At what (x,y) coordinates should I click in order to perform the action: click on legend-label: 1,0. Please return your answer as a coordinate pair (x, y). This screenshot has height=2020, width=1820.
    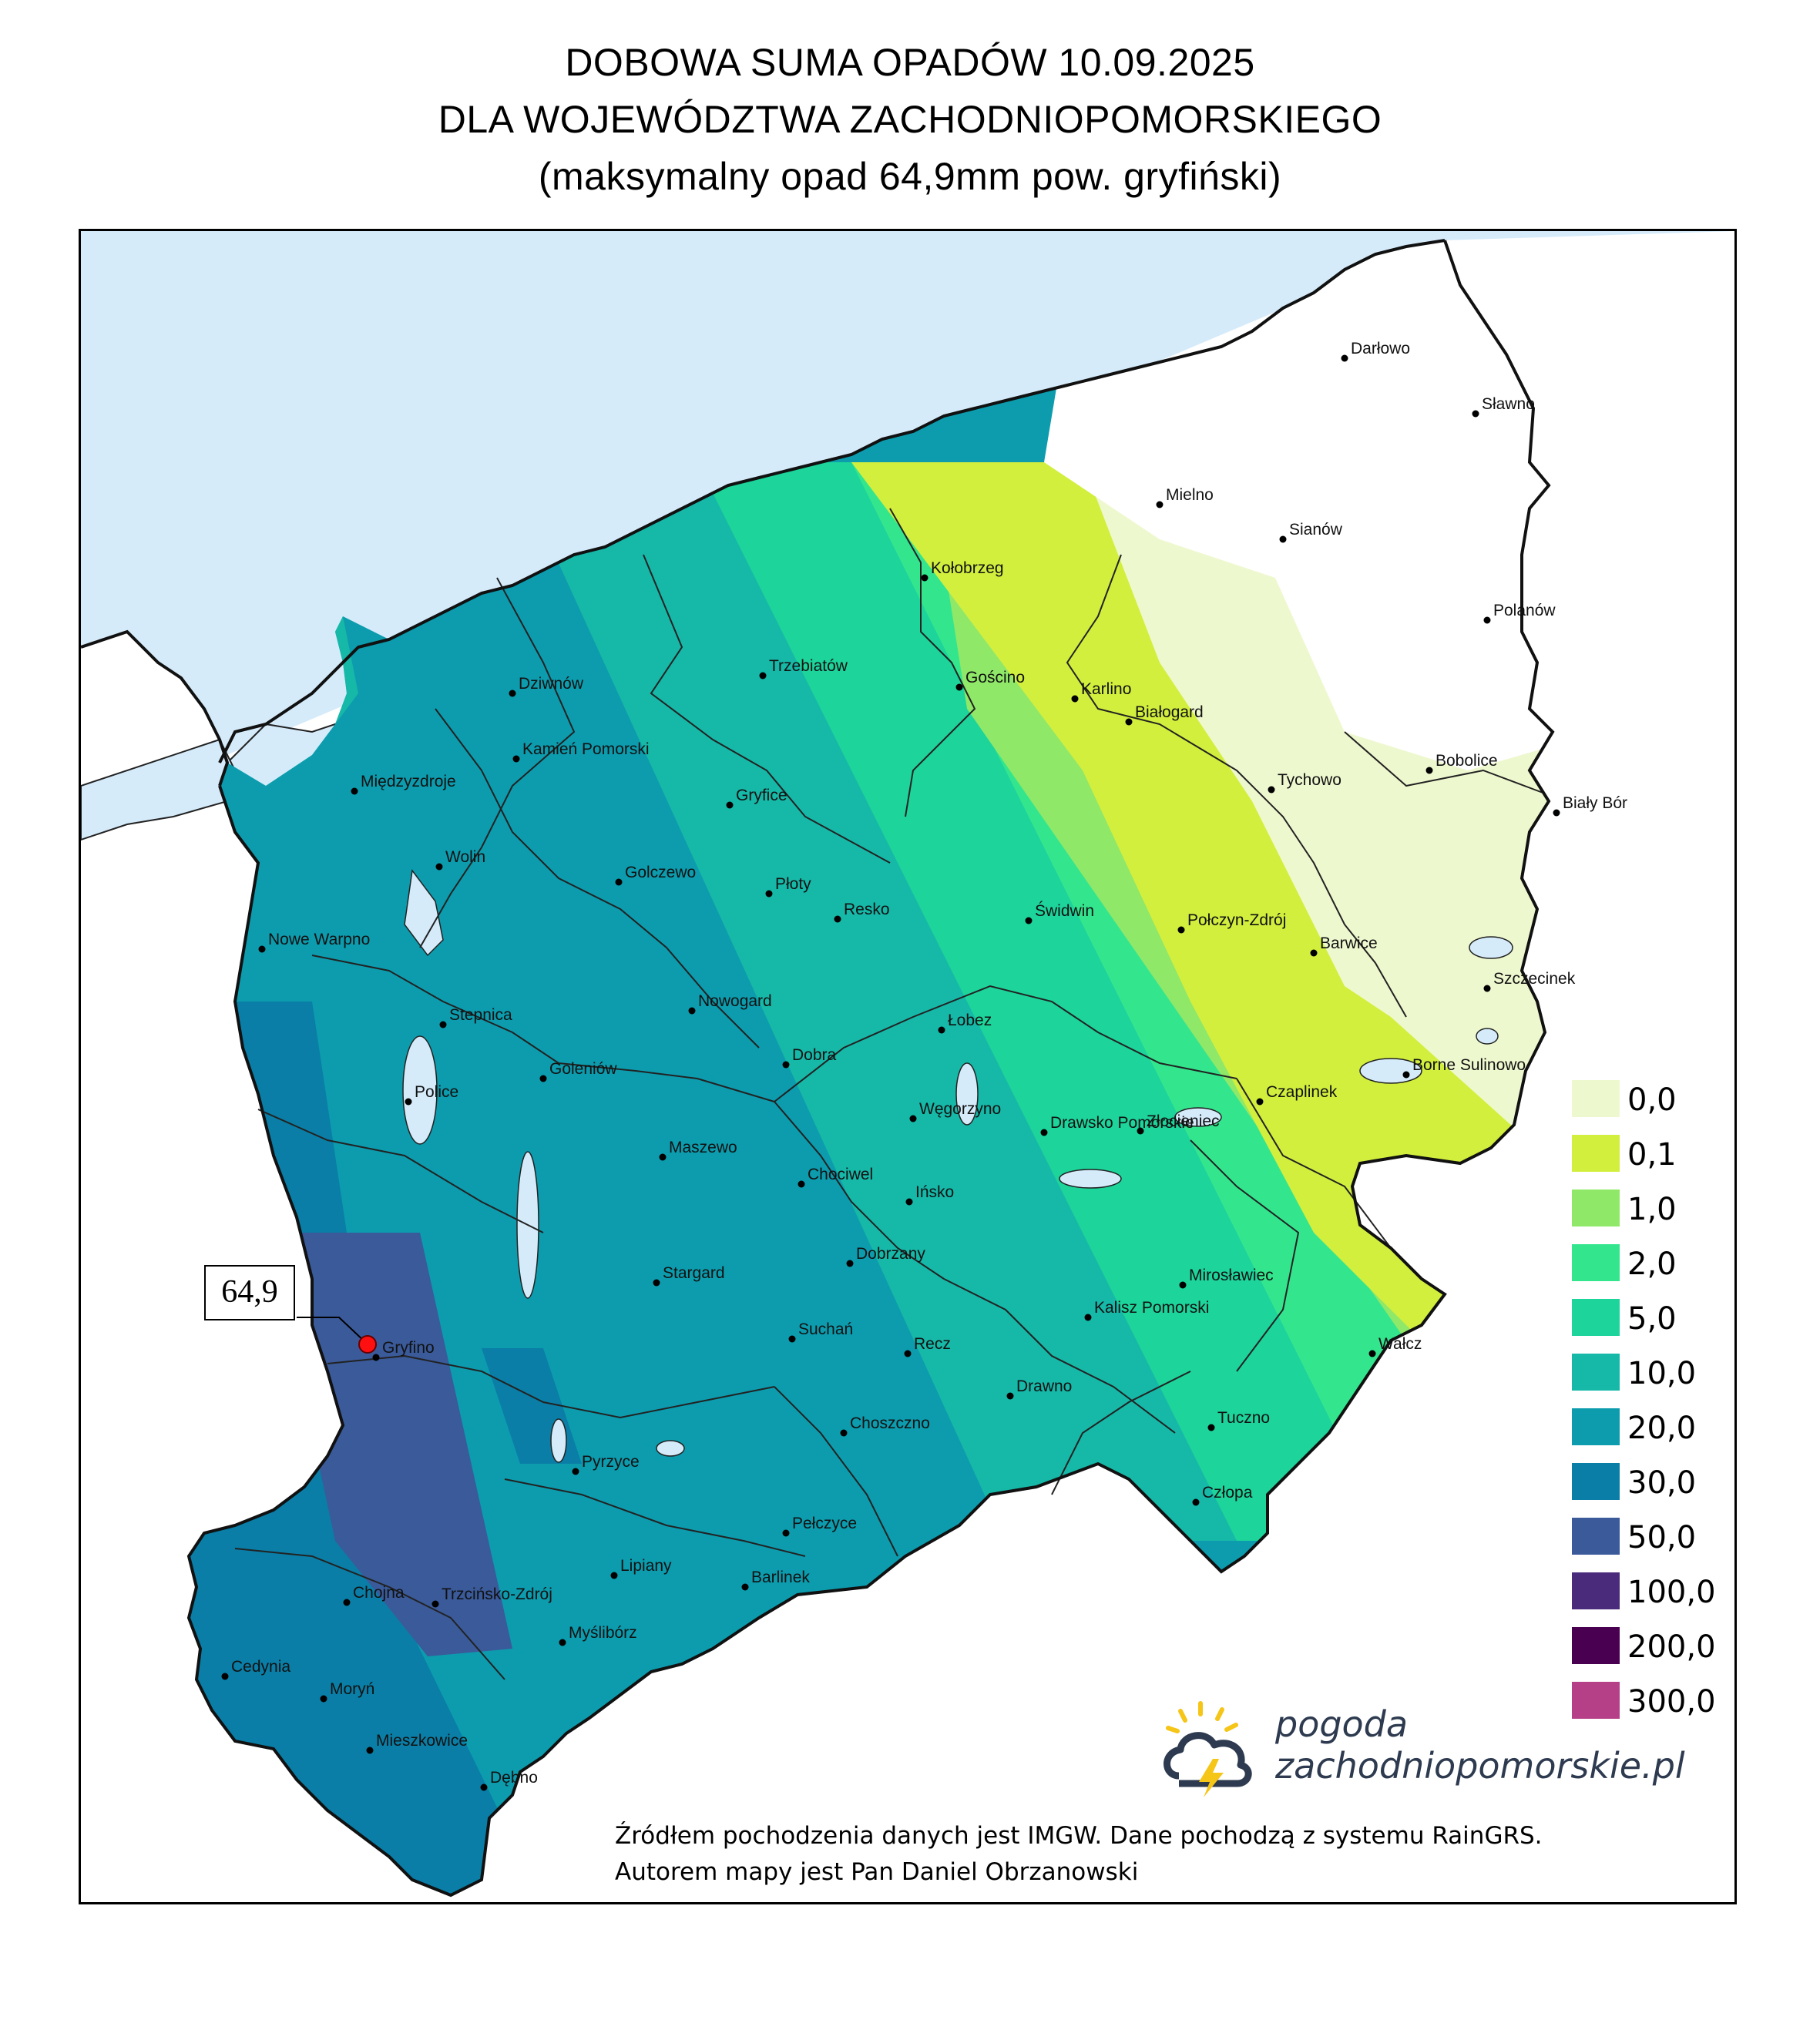
    Looking at the image, I should click on (1652, 1209).